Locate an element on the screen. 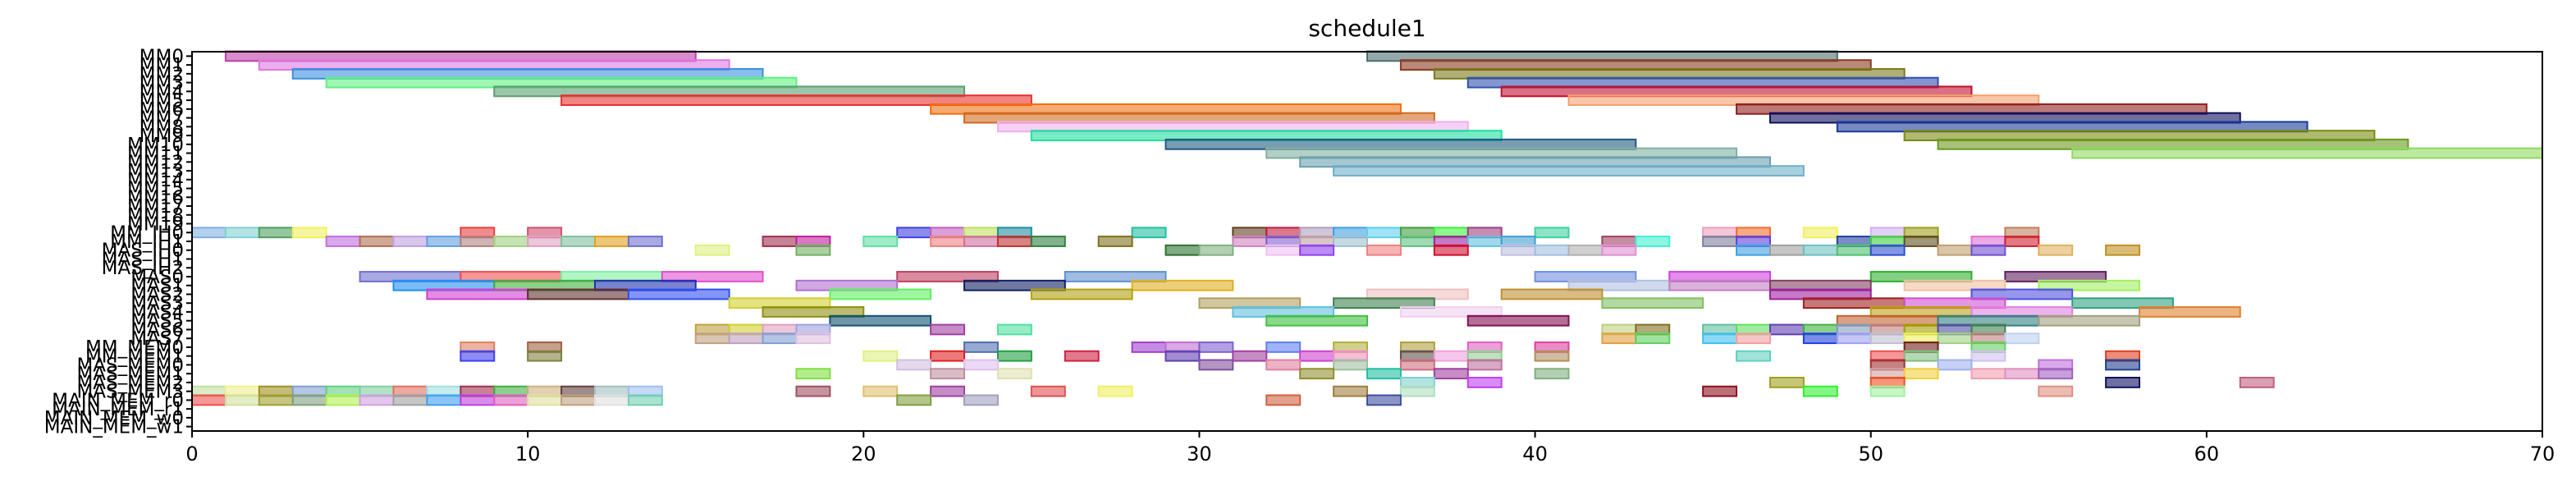  row-label-MAS_MEM1: MAS_MEM1 is located at coordinates (130, 374).